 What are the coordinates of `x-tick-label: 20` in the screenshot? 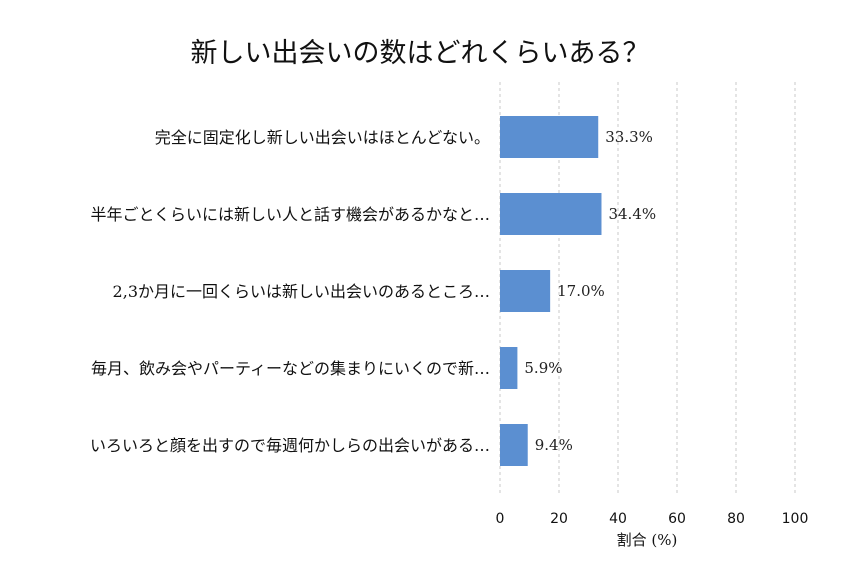 It's located at (559, 519).